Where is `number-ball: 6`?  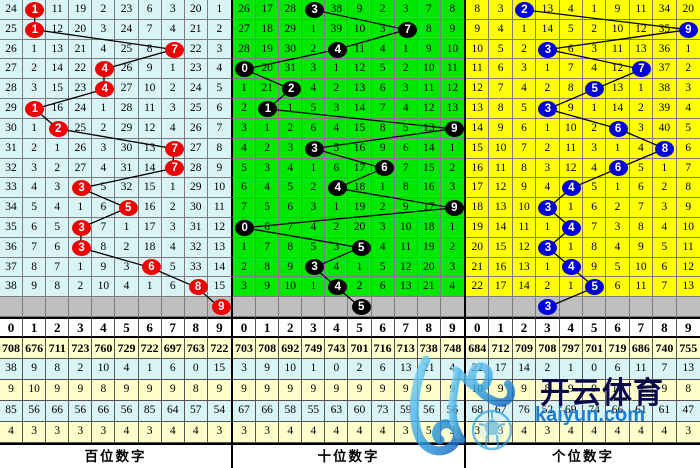
number-ball: 6 is located at coordinates (618, 128).